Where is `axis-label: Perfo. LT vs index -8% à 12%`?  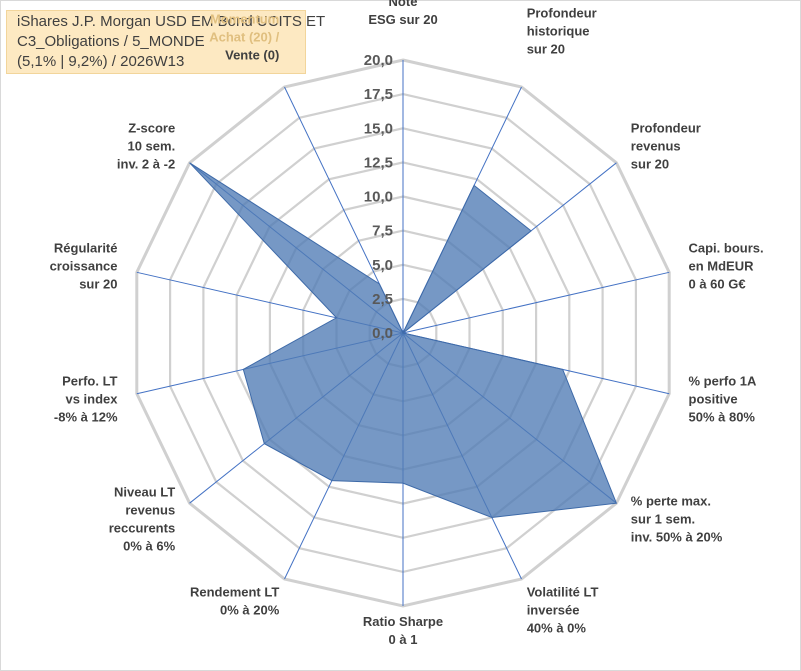
axis-label: Perfo. LT vs index -8% à 12% is located at coordinates (86, 399).